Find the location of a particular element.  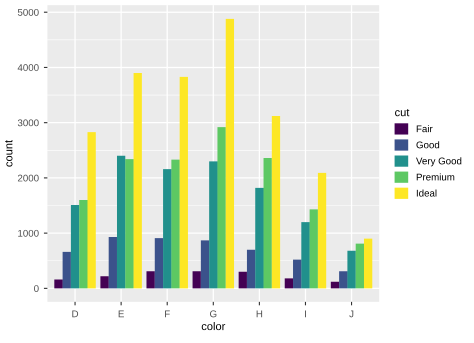

legend-label: Premium is located at coordinates (435, 177).